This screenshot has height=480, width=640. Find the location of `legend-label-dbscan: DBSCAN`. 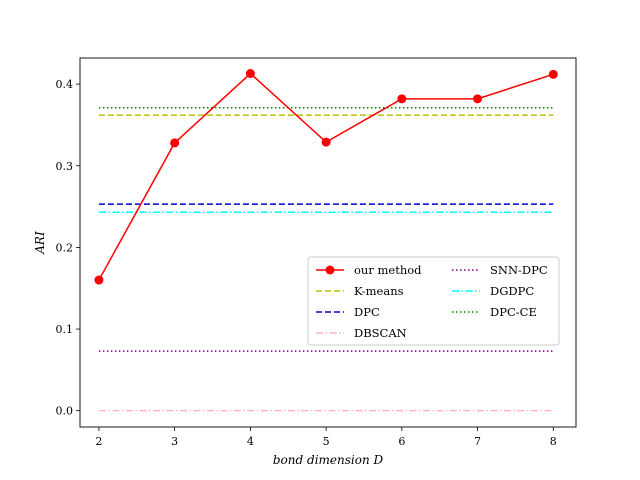

legend-label-dbscan: DBSCAN is located at coordinates (380, 333).